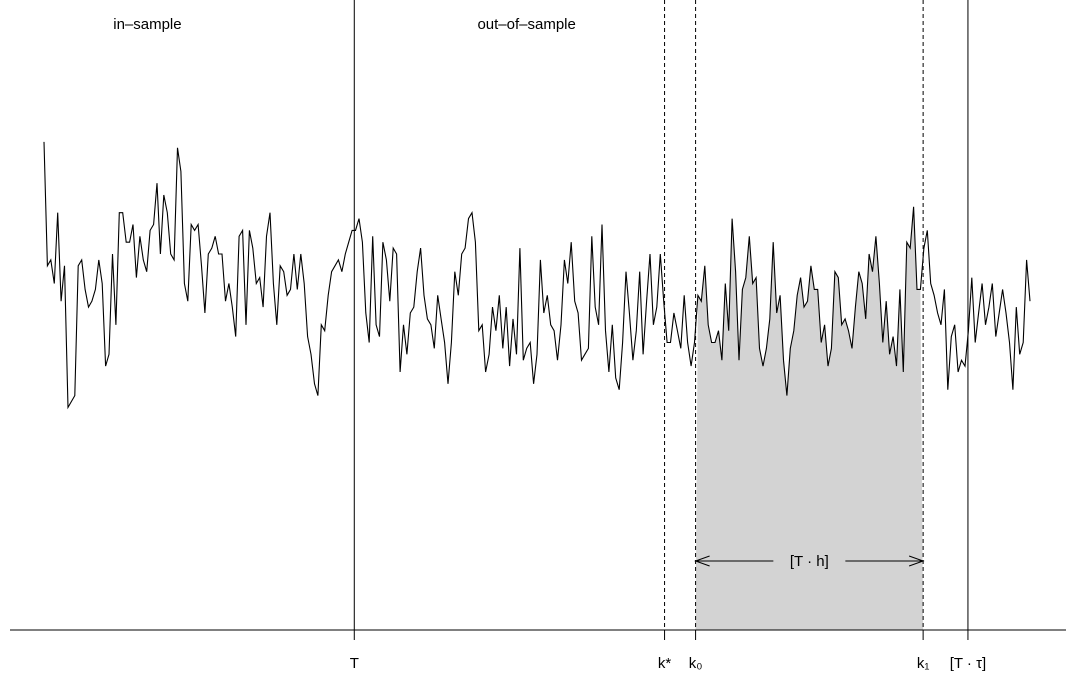  I want to click on tick-k1-label: k₁, so click(923, 663).